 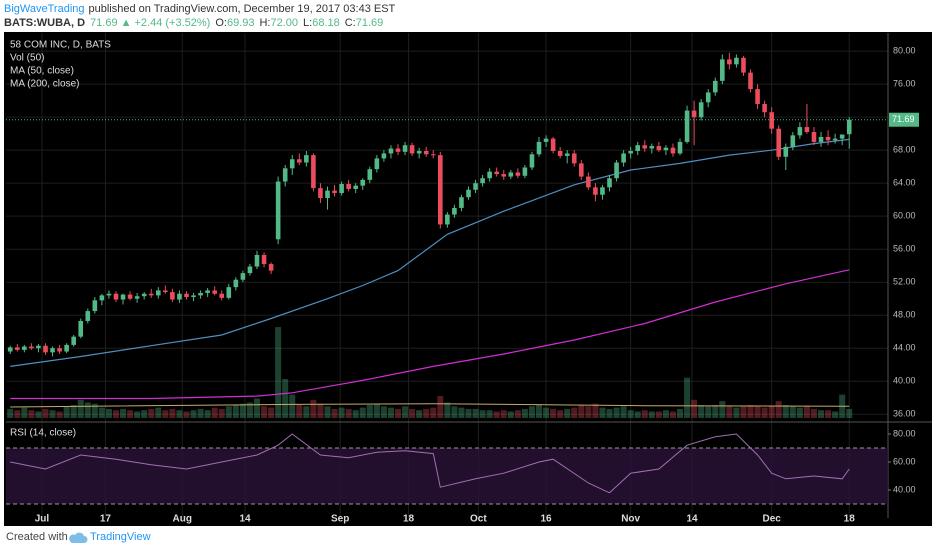 What do you see at coordinates (904, 381) in the screenshot?
I see `y-tick-label: 40.00` at bounding box center [904, 381].